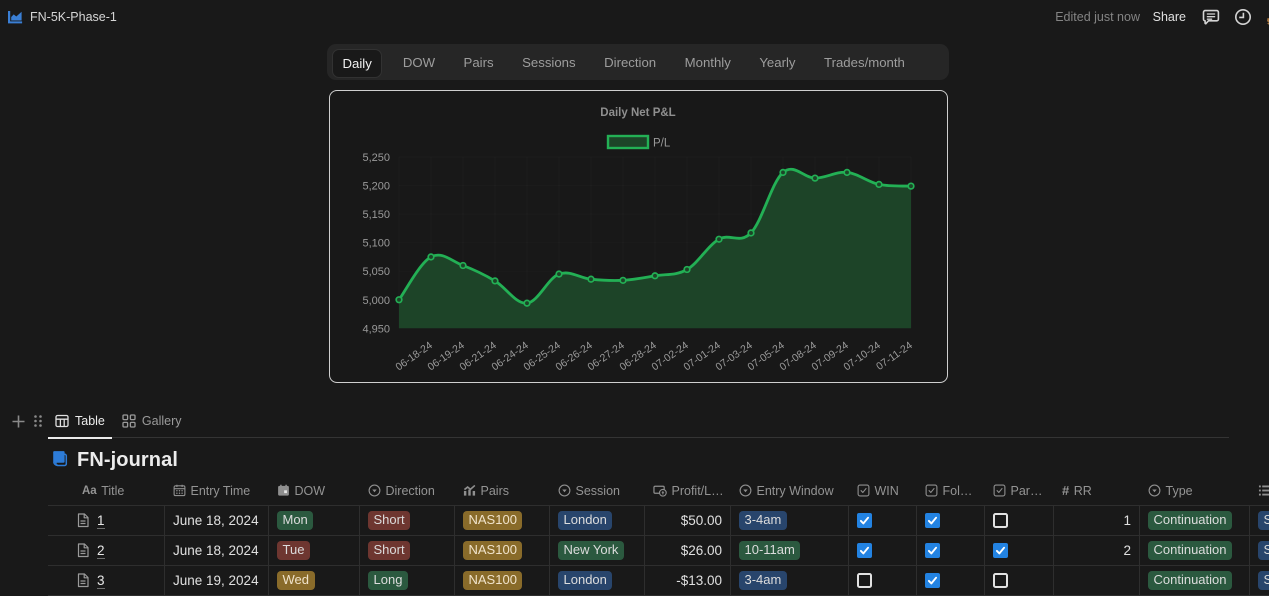 This screenshot has width=1269, height=596. Describe the element at coordinates (376, 215) in the screenshot. I see `svg-text: 5,150` at that location.